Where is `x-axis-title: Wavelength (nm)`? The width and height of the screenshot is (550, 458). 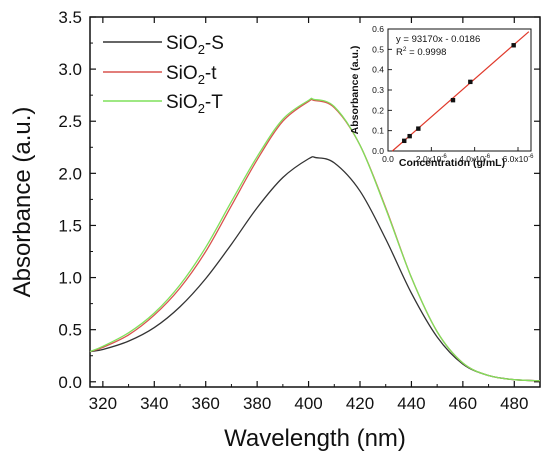 x-axis-title: Wavelength (nm) is located at coordinates (315, 438).